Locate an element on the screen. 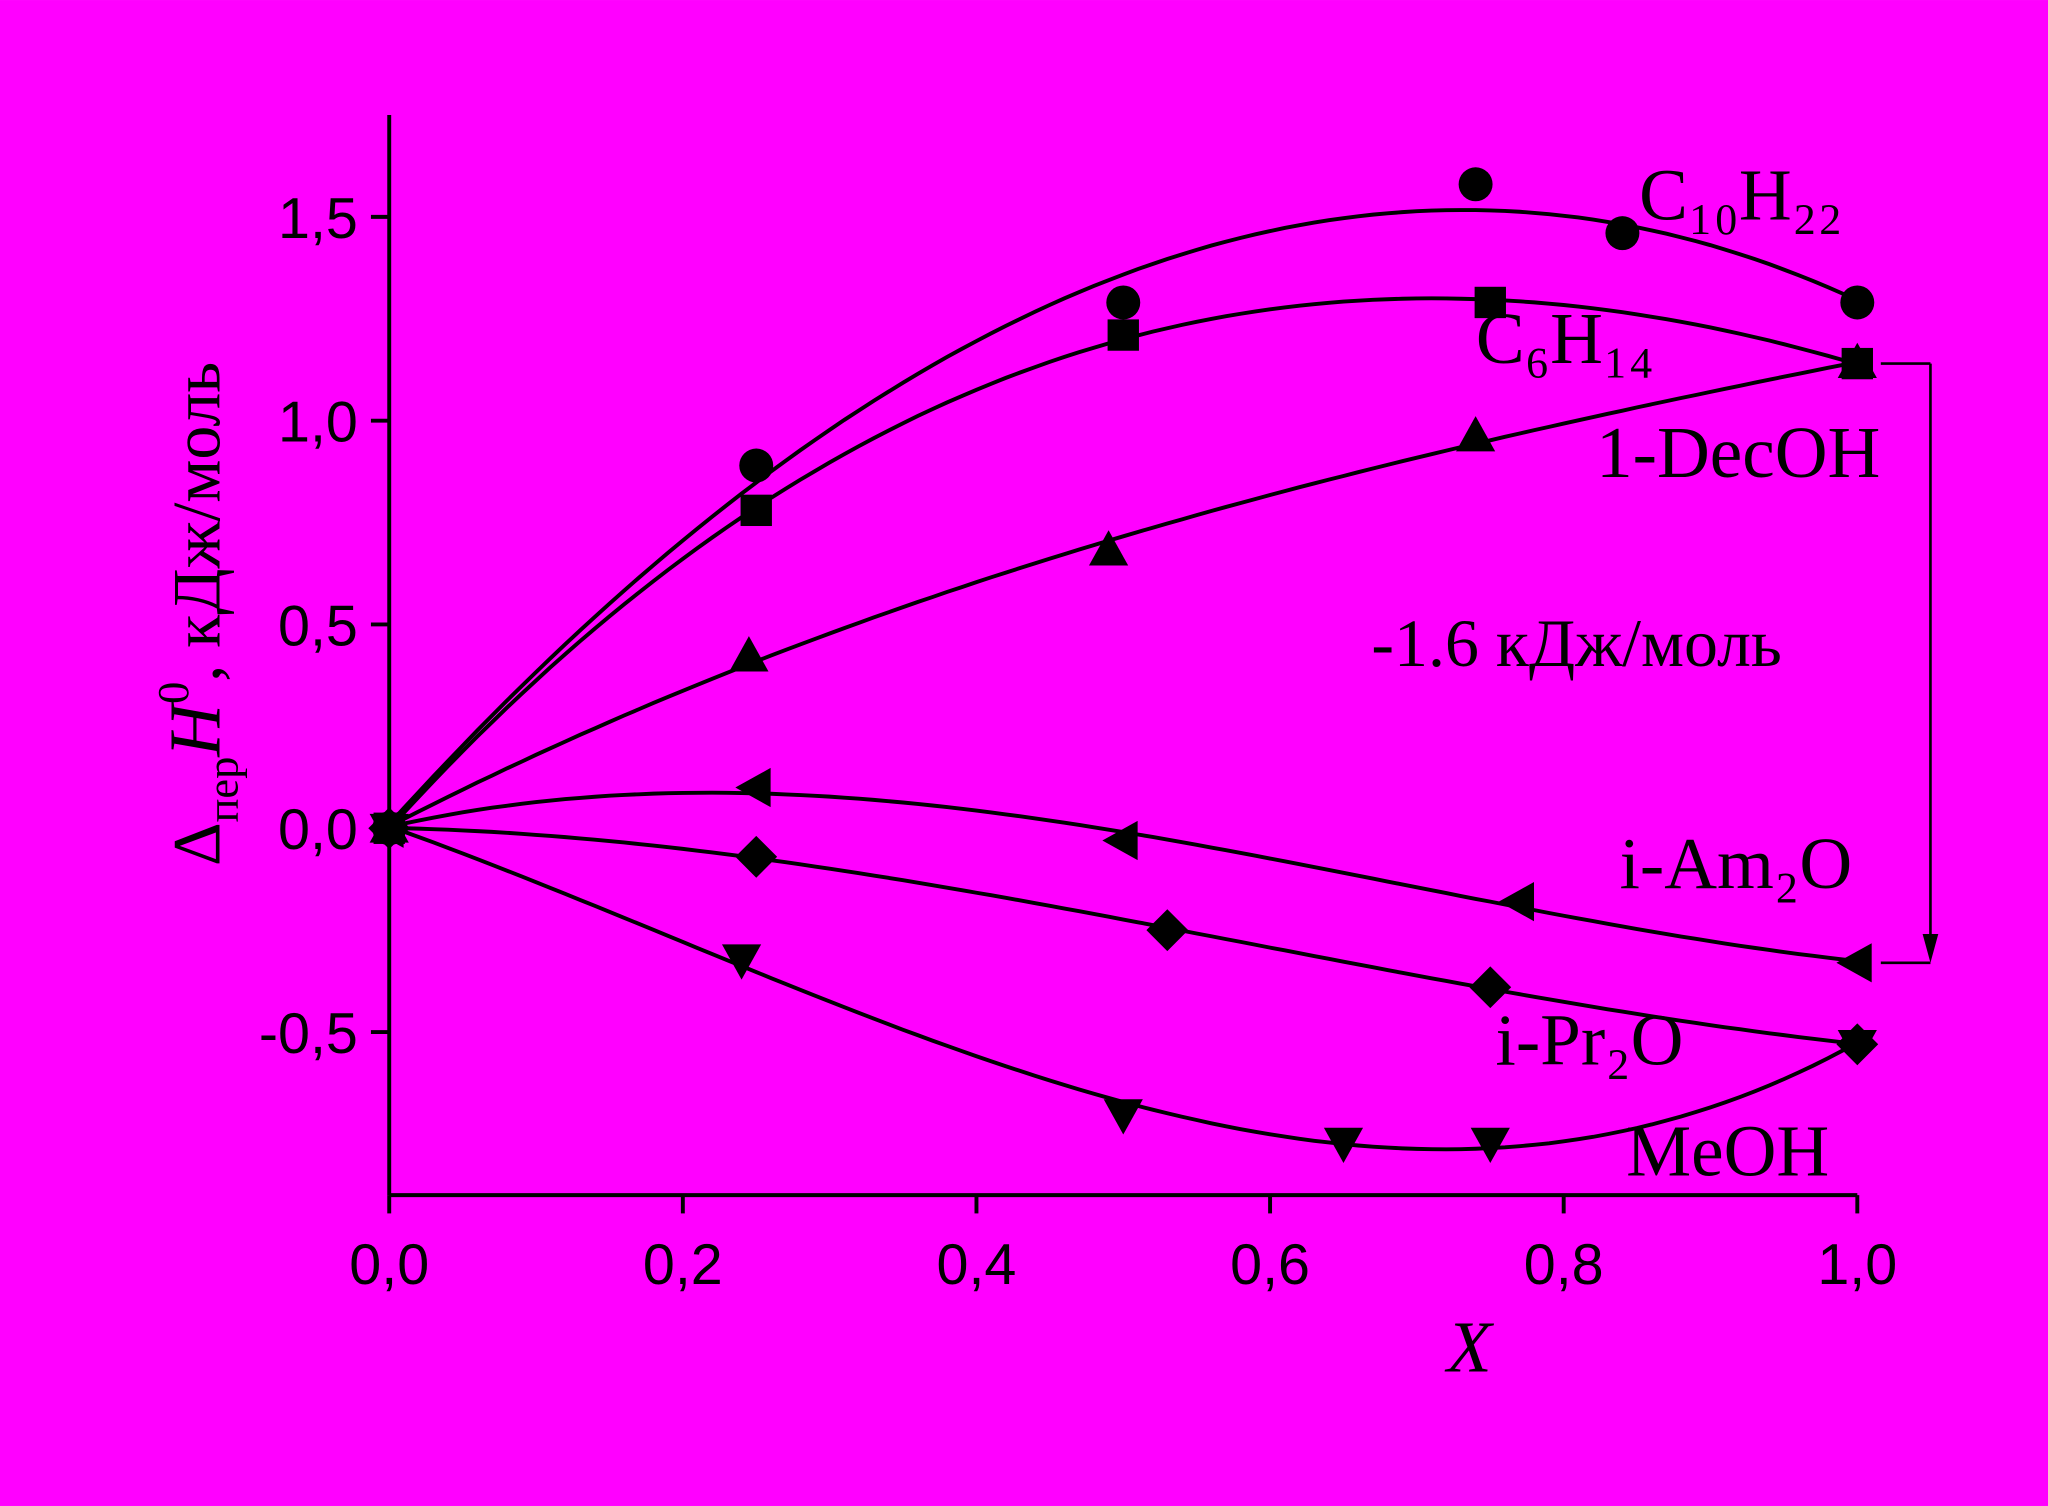 The image size is (2048, 1506). annotation: -1.6 кДж/моль is located at coordinates (1576, 643).